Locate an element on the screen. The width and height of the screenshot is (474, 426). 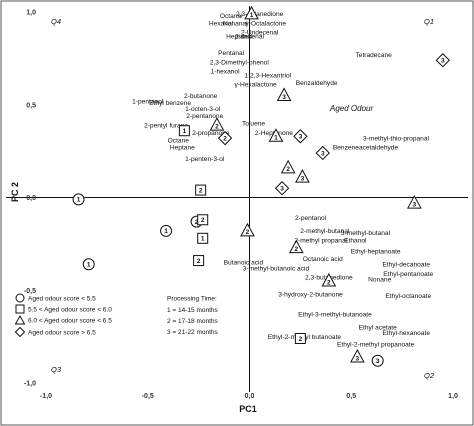
compound-label: Benzeneacetaldehyde is located at coordinates (366, 148).